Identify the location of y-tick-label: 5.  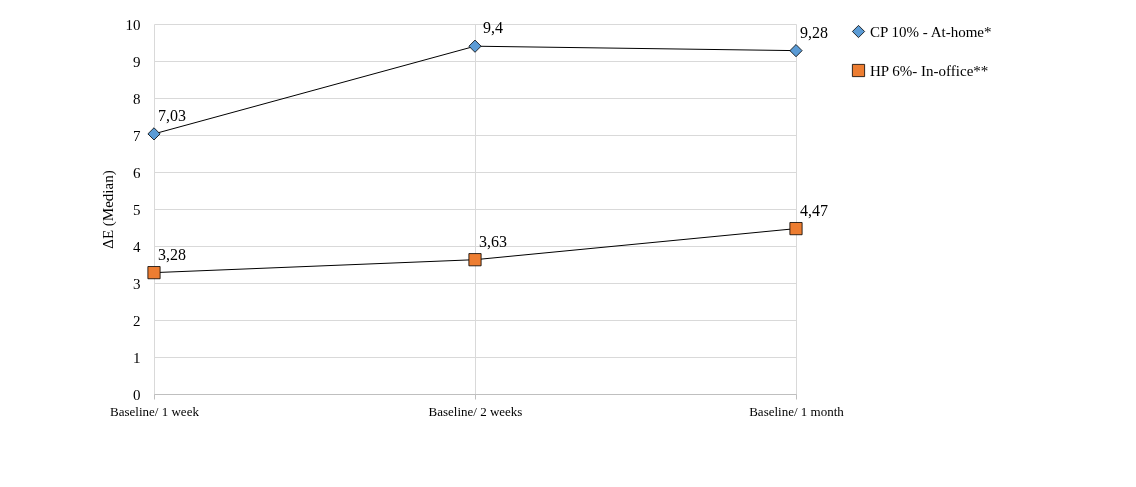
(137, 209).